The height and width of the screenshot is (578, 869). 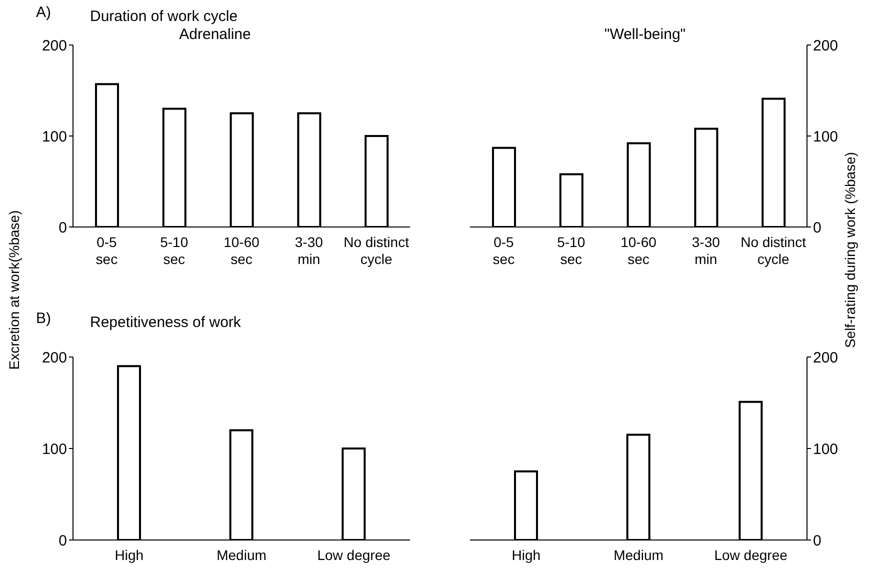 What do you see at coordinates (850, 250) in the screenshot?
I see `y2-axis-title: Self-rating during work (%base)` at bounding box center [850, 250].